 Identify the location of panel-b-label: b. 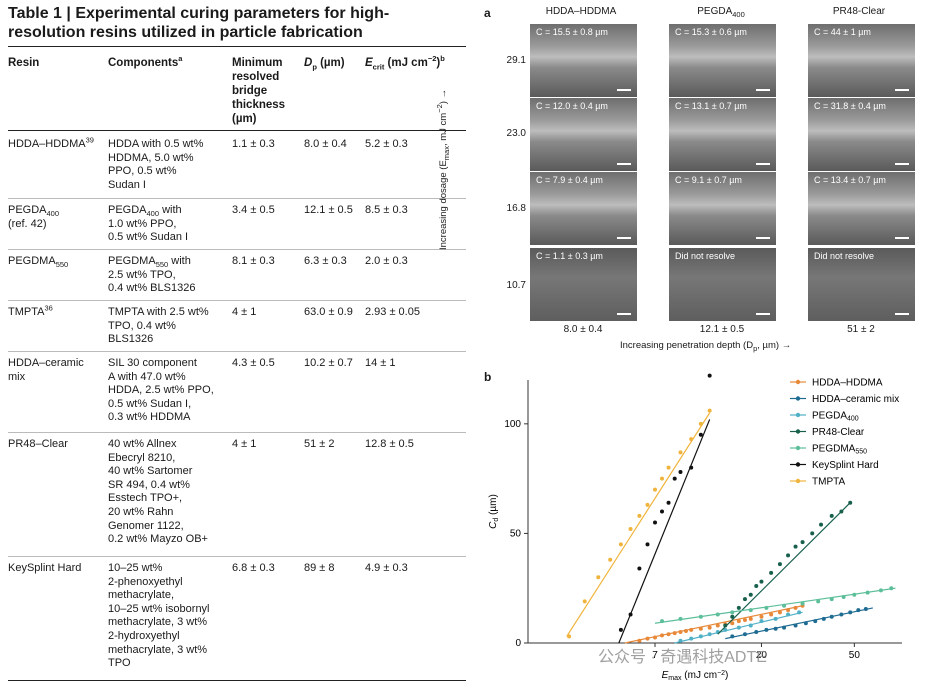
(488, 377).